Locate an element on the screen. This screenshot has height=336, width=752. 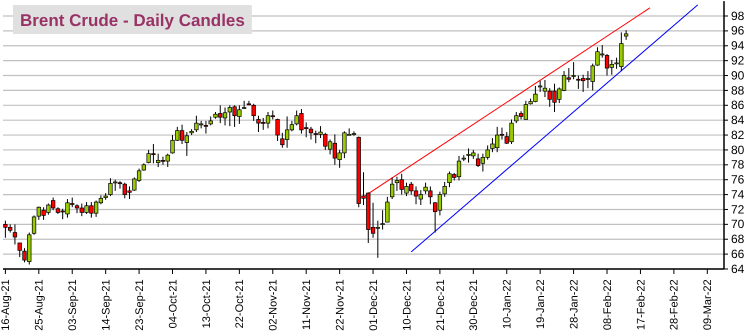
y-tick-label: 90 is located at coordinates (738, 75).